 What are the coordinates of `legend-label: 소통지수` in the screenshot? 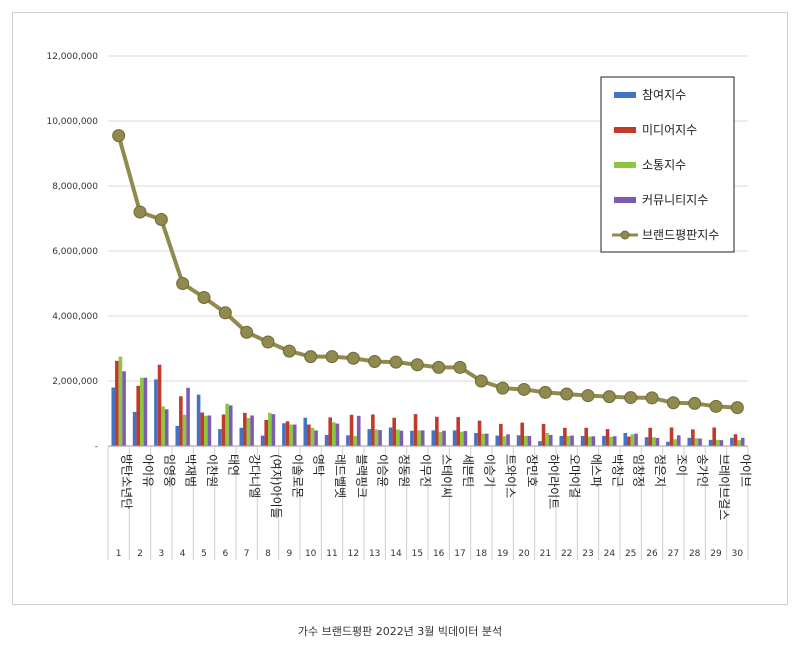 It's located at (664, 165).